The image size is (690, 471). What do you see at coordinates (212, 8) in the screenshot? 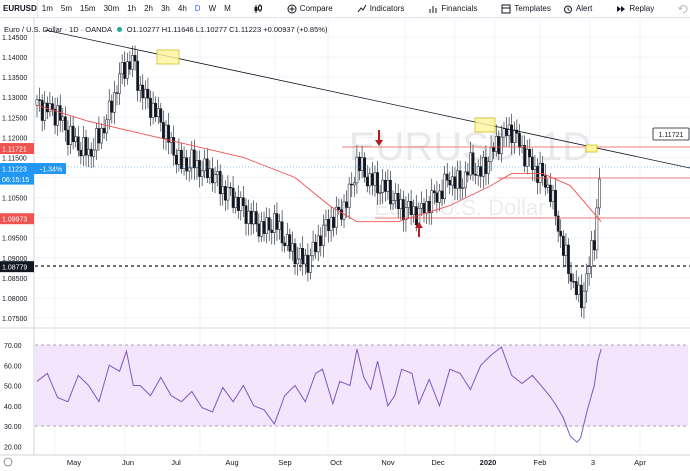
I see `timeframe-W: W` at bounding box center [212, 8].